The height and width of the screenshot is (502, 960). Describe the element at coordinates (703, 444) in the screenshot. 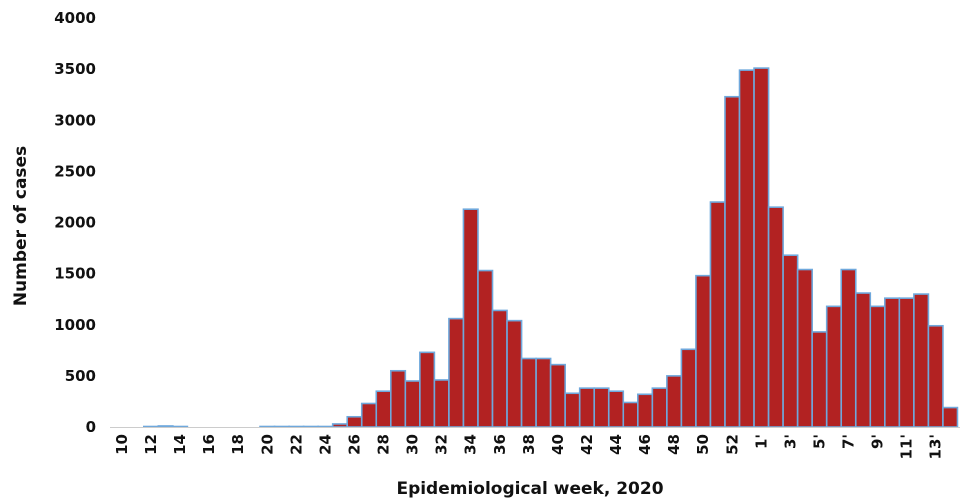

I see `x-tick-label: 50` at that location.